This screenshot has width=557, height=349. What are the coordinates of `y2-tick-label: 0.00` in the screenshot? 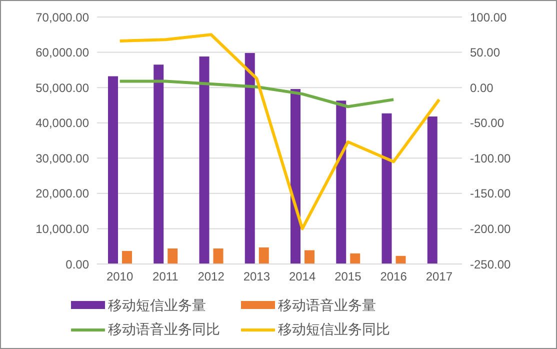 It's located at (482, 87).